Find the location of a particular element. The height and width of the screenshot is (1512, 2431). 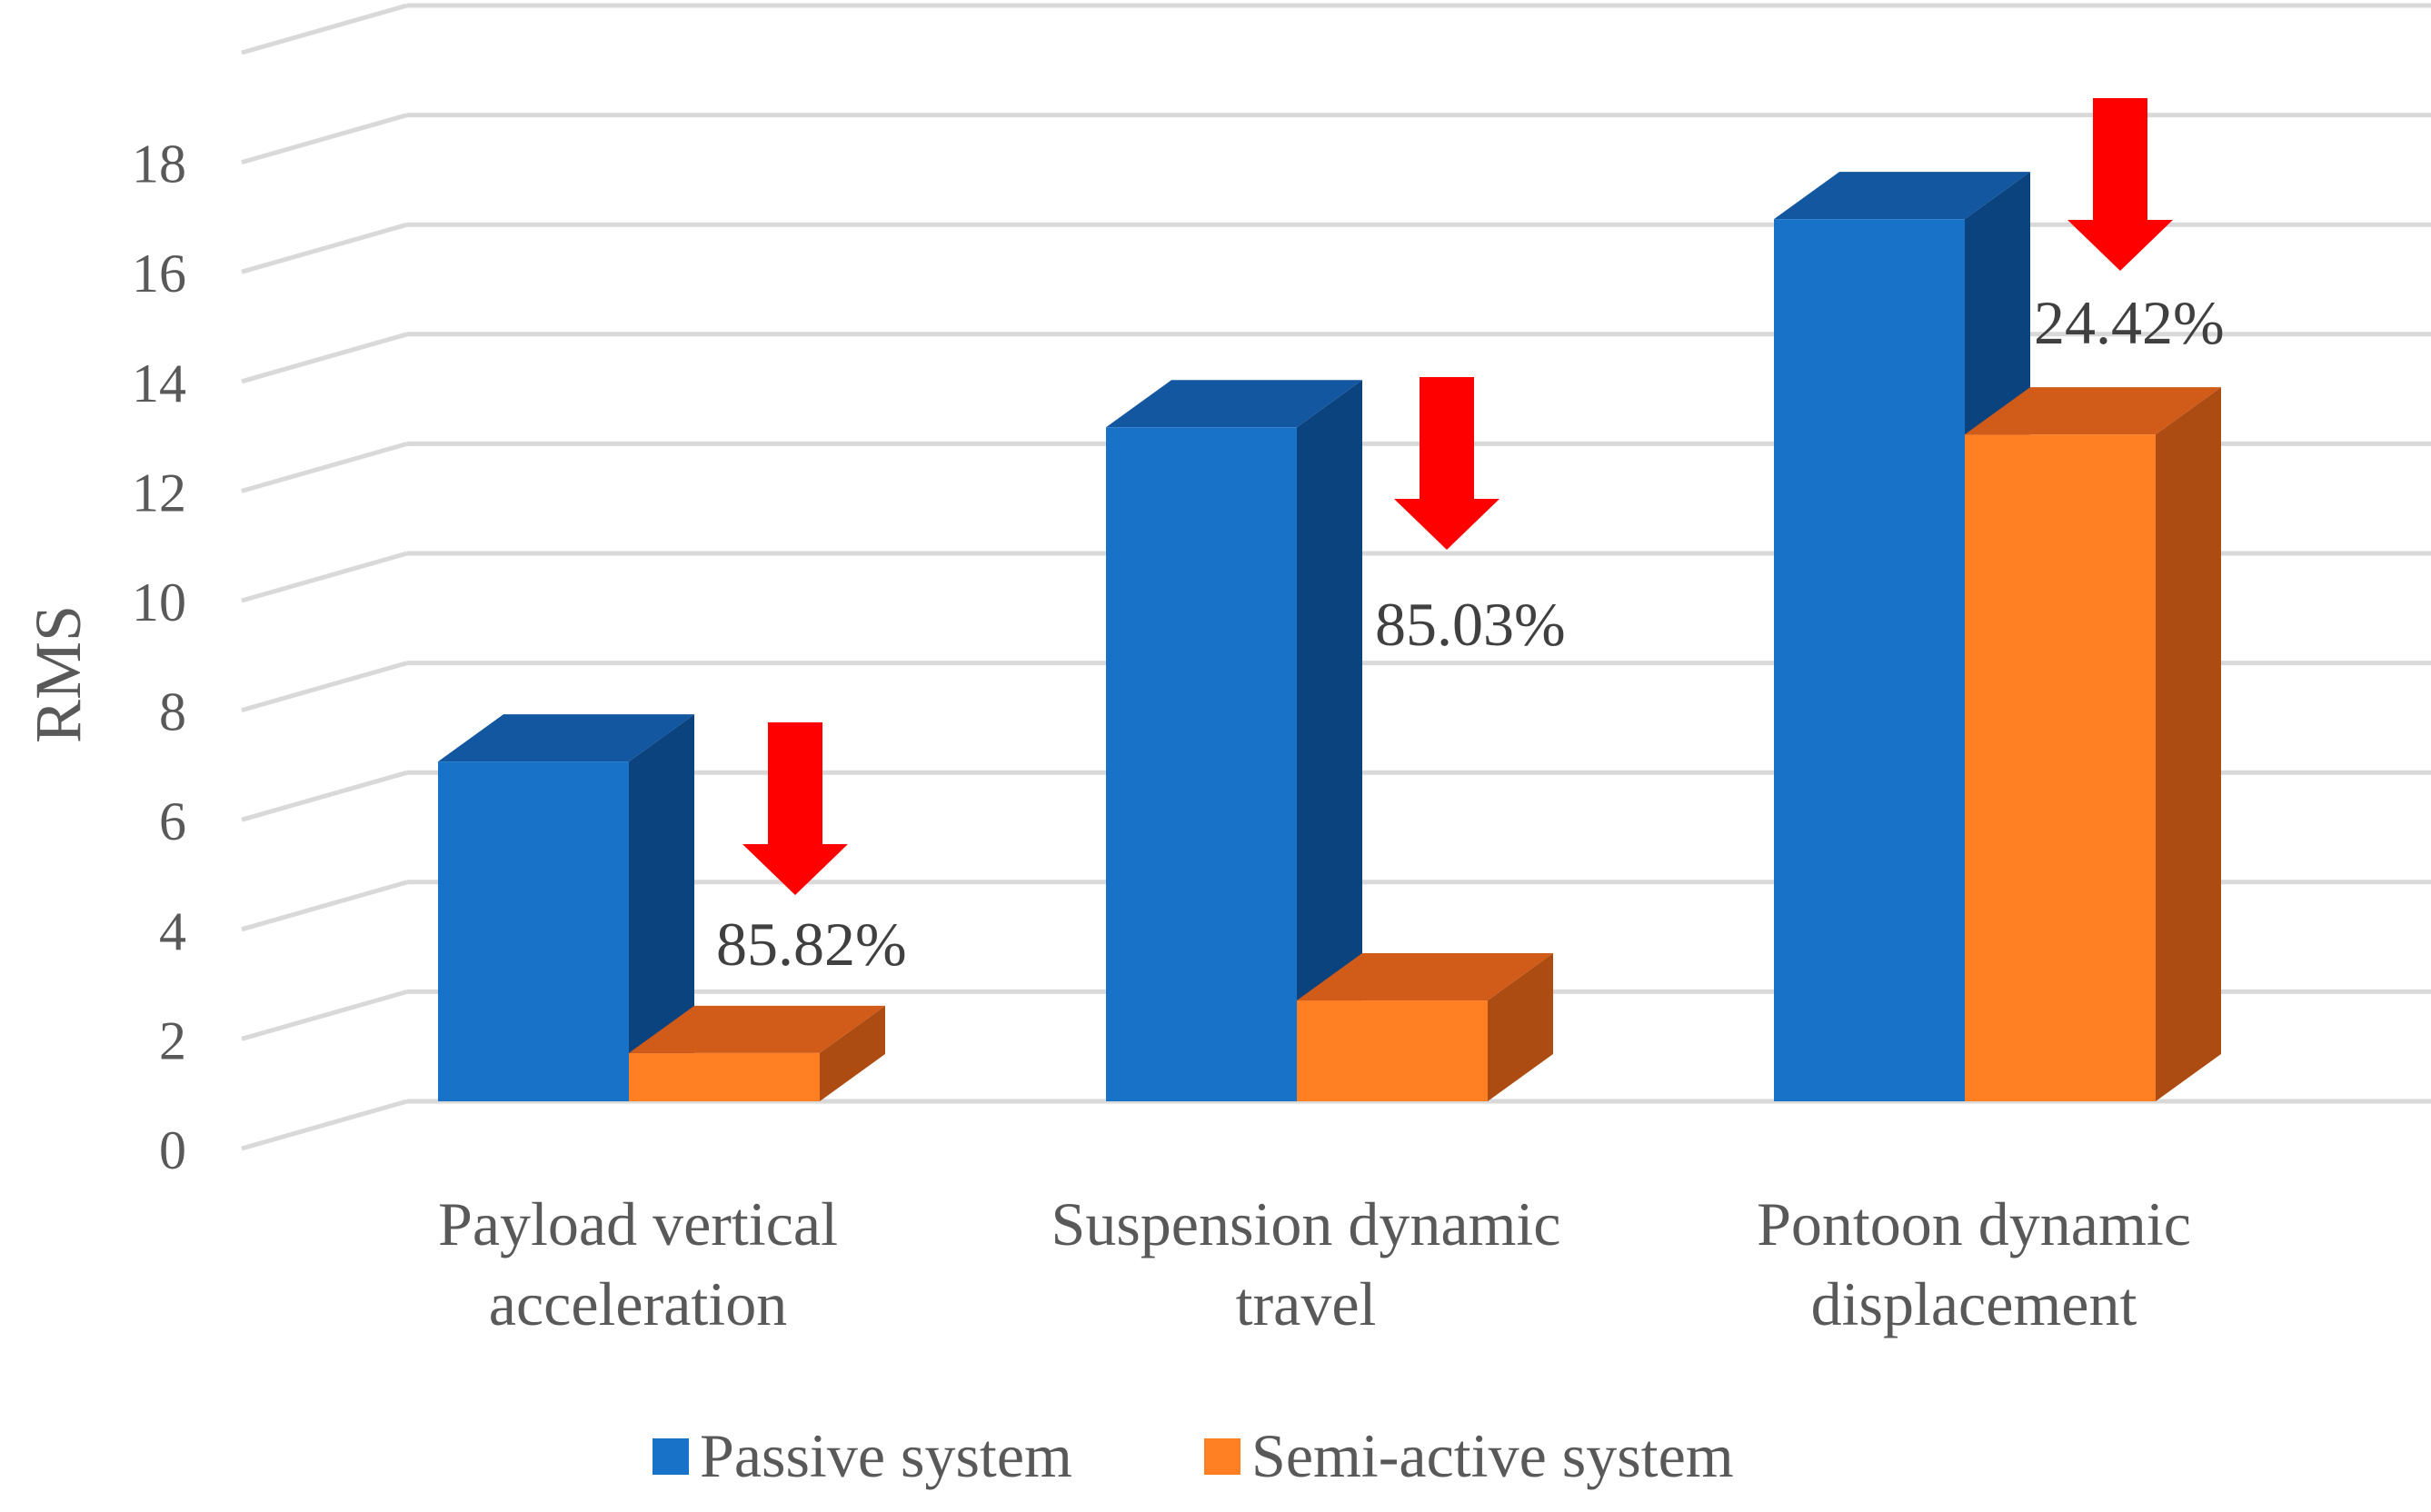

legend-semi-active-label: Semi-active system is located at coordinates (1492, 1455).